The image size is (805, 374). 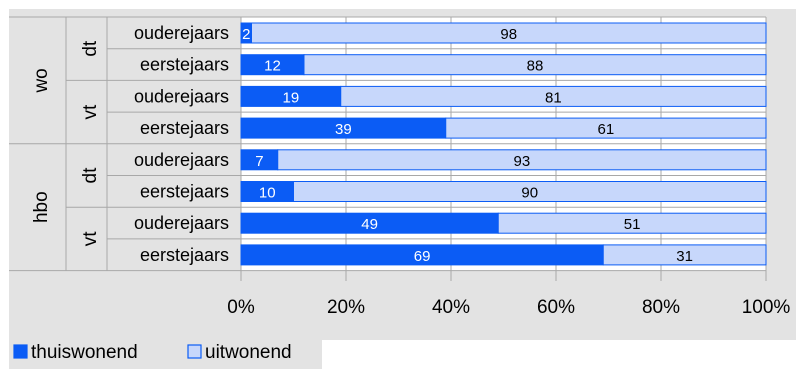 I want to click on data-label: 31, so click(x=684, y=256).